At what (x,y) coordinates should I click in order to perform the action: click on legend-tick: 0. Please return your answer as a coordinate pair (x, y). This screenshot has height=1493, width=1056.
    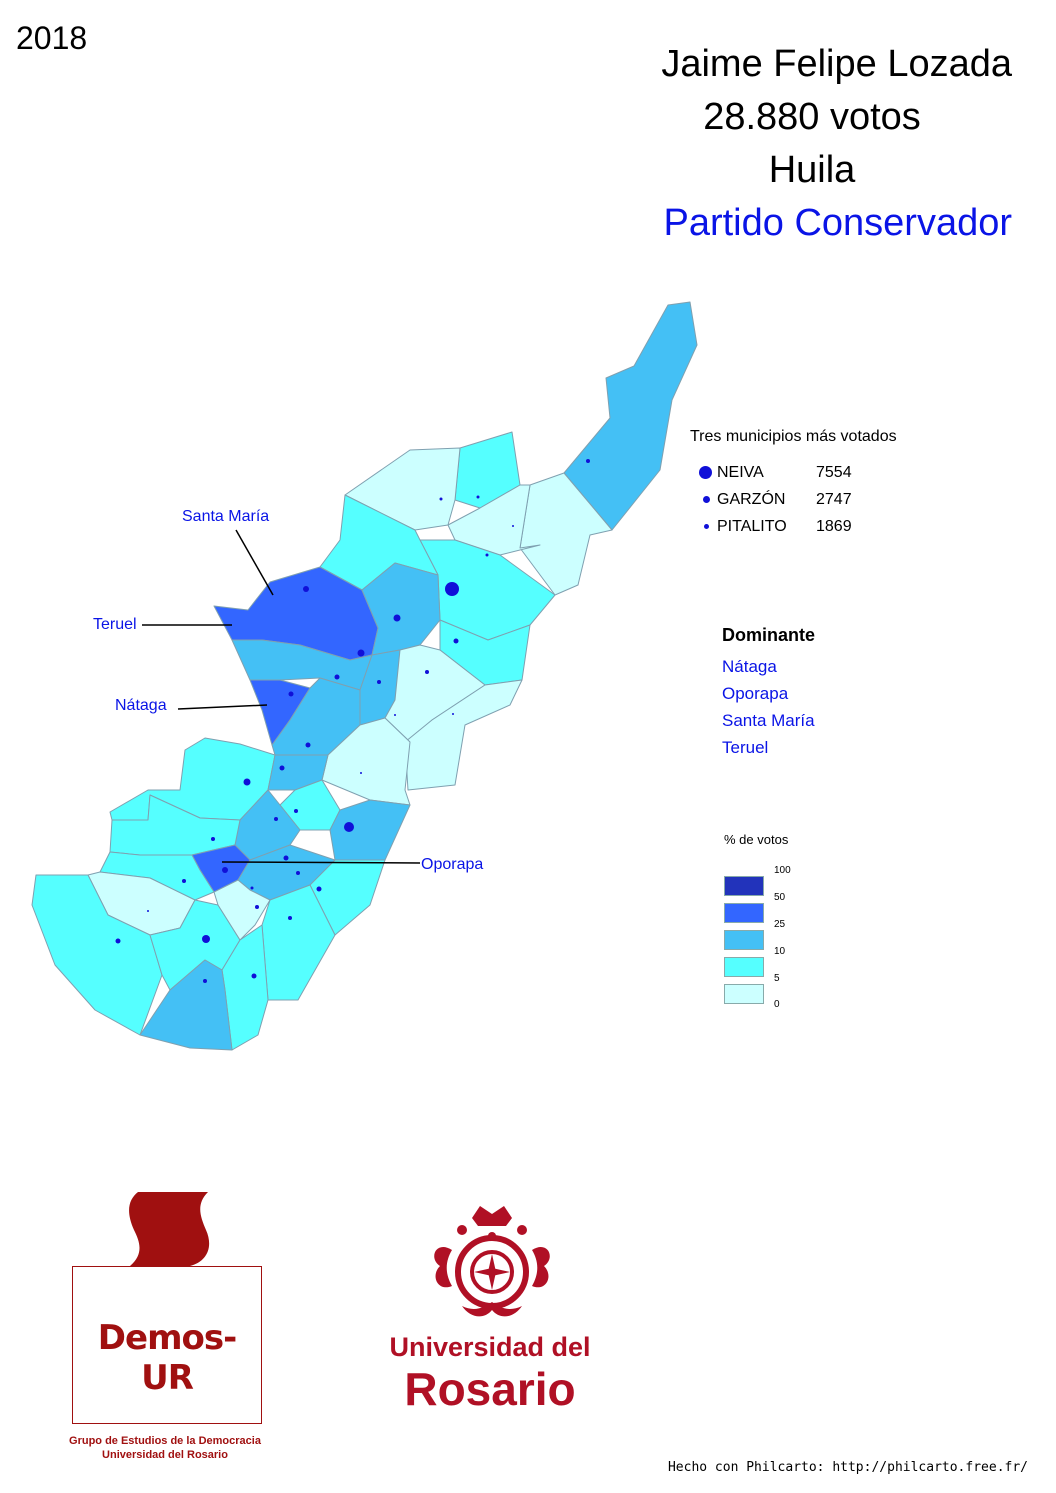
    Looking at the image, I should click on (777, 1004).